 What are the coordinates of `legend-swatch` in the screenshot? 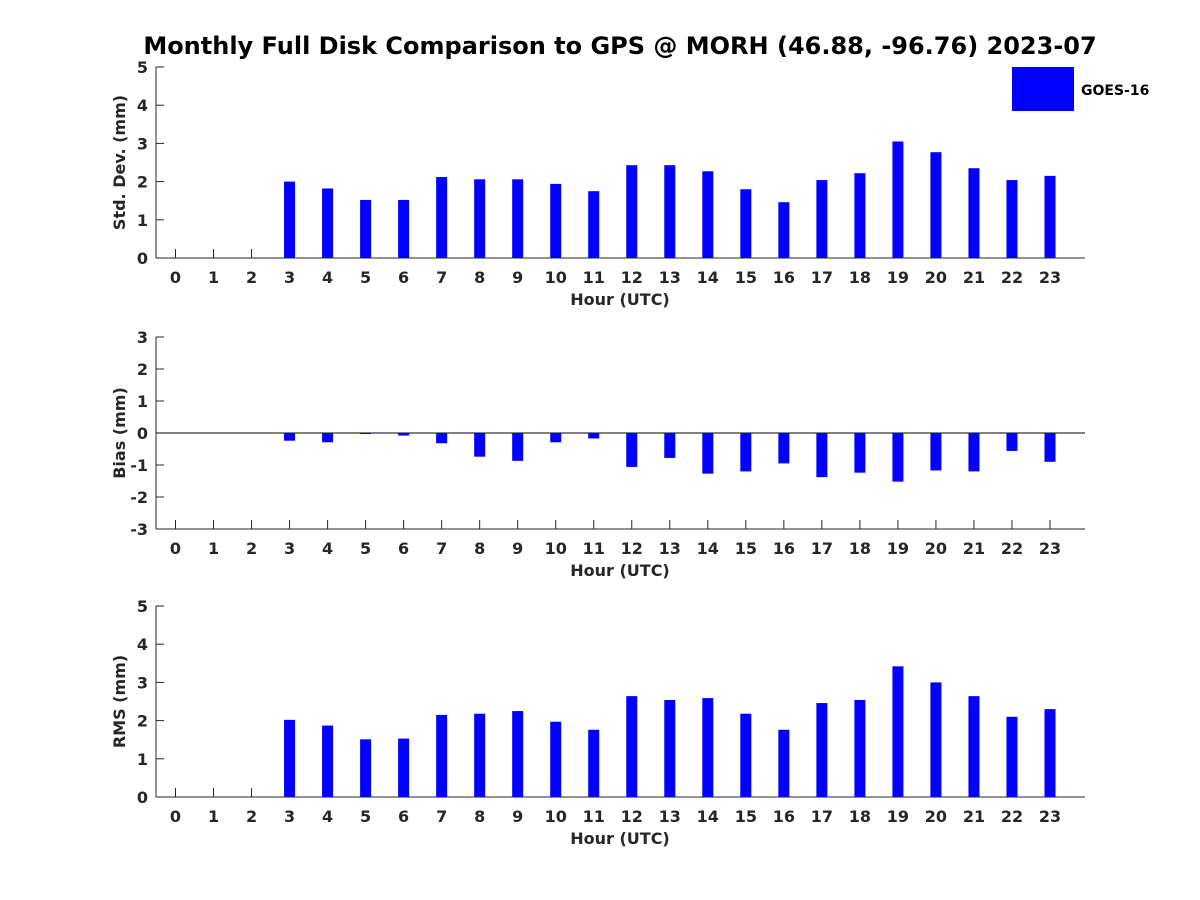 It's located at (1043, 89).